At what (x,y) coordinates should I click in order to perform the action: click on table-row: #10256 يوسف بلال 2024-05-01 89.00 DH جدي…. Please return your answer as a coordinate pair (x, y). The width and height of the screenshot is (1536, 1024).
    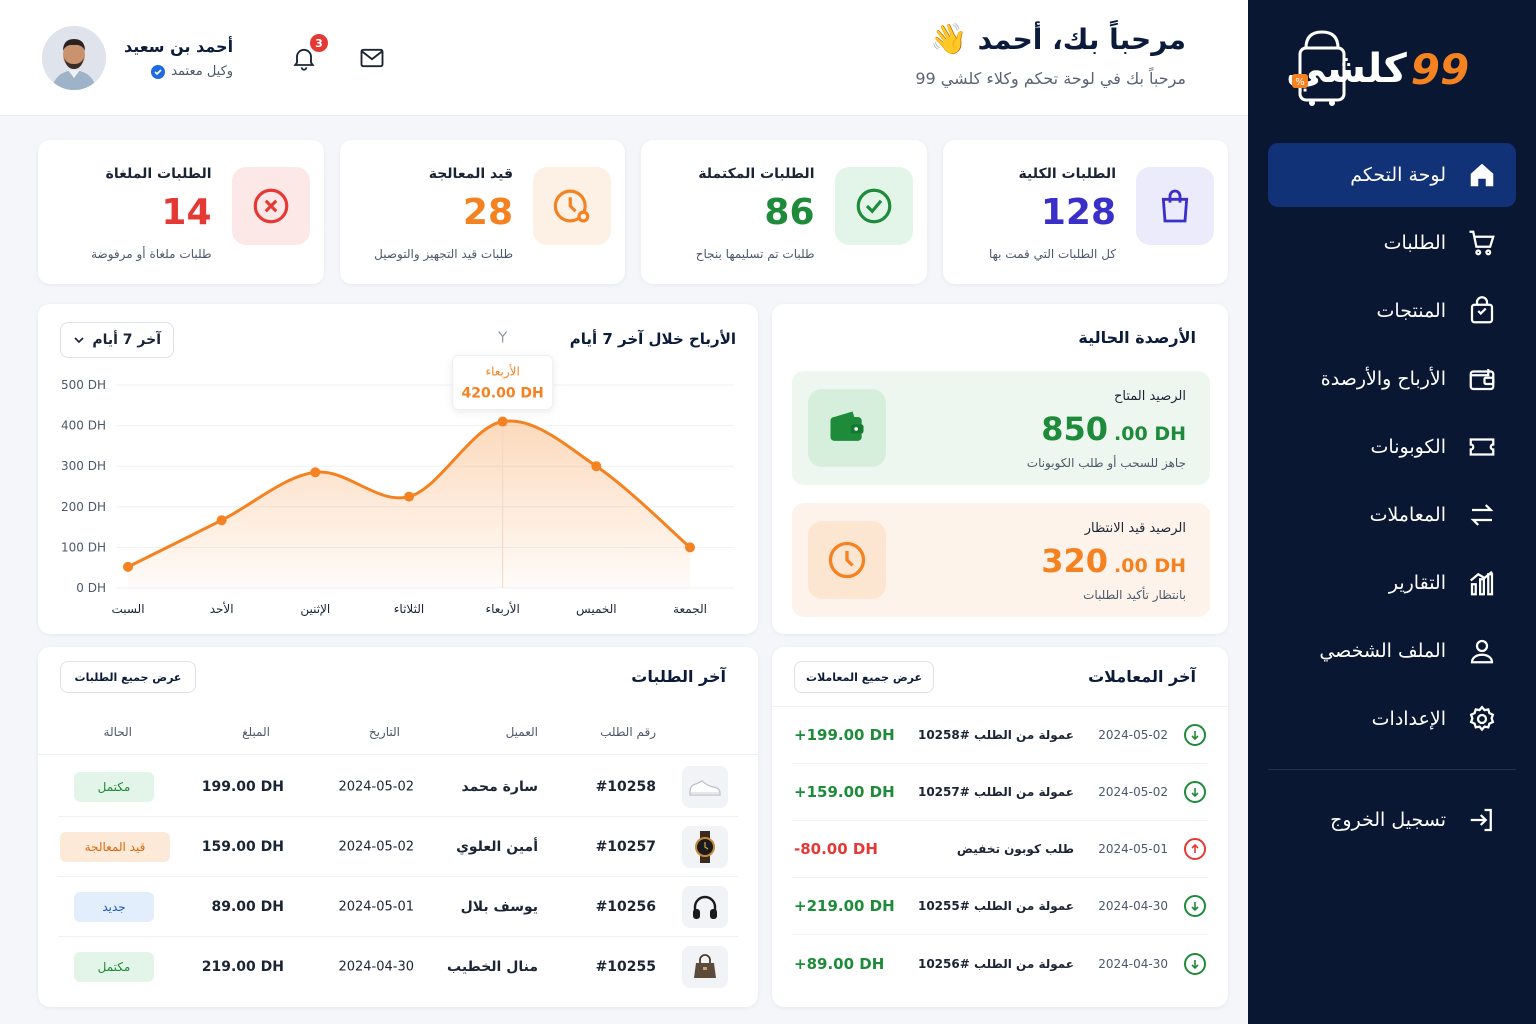
    Looking at the image, I should click on (398, 907).